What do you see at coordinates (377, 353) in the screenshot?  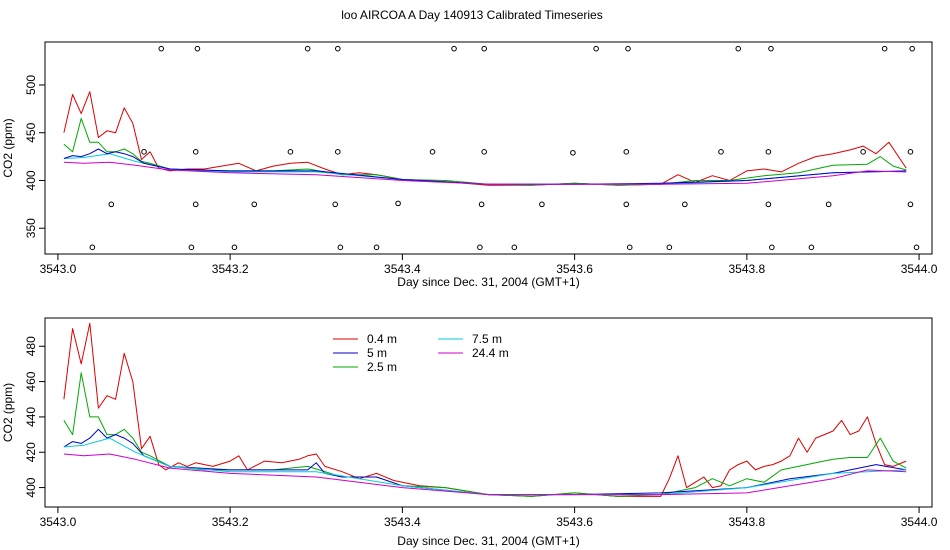 I see `legend-label-5-m: 5 m` at bounding box center [377, 353].